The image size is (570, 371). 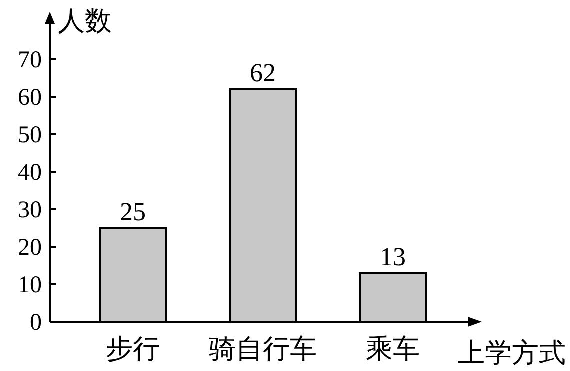 What do you see at coordinates (263, 73) in the screenshot?
I see `data-label: 62` at bounding box center [263, 73].